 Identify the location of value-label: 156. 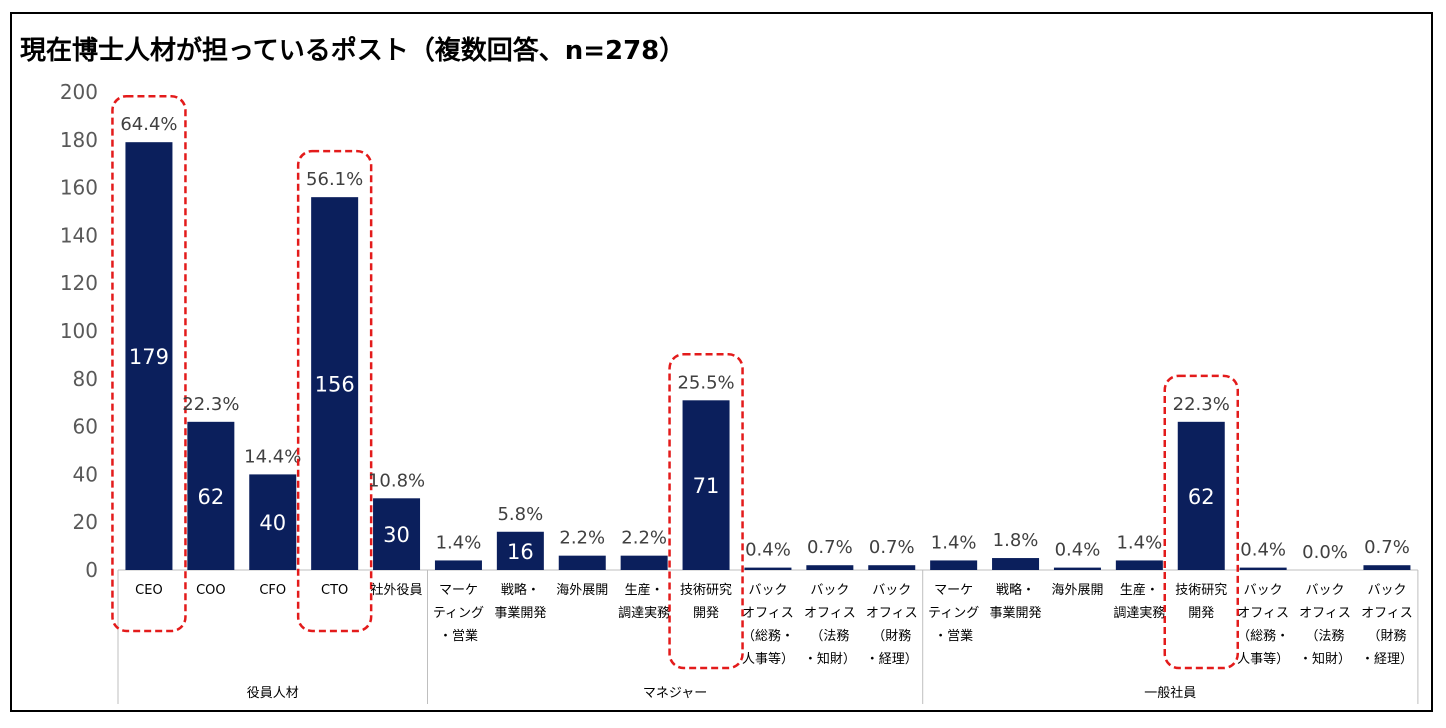
(335, 385).